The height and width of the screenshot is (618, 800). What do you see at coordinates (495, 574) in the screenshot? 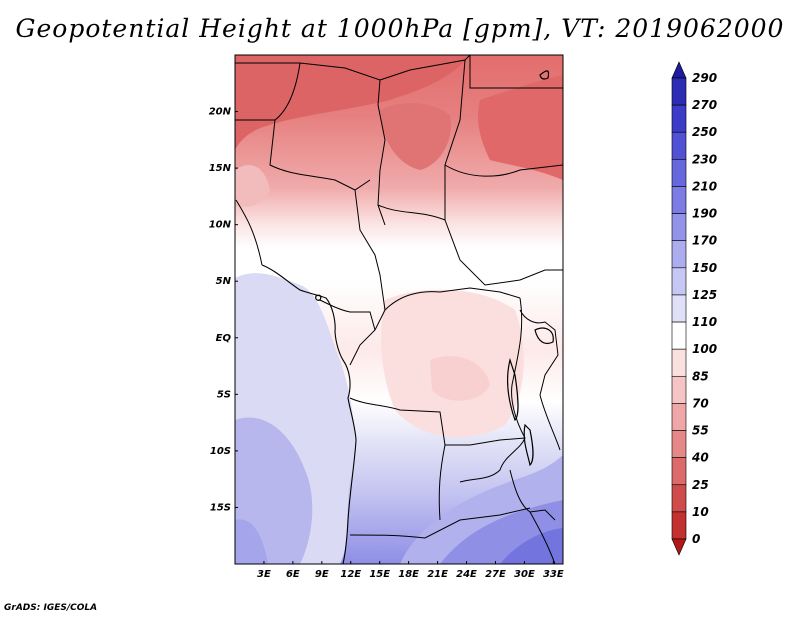
I see `lon-label: 27E` at bounding box center [495, 574].